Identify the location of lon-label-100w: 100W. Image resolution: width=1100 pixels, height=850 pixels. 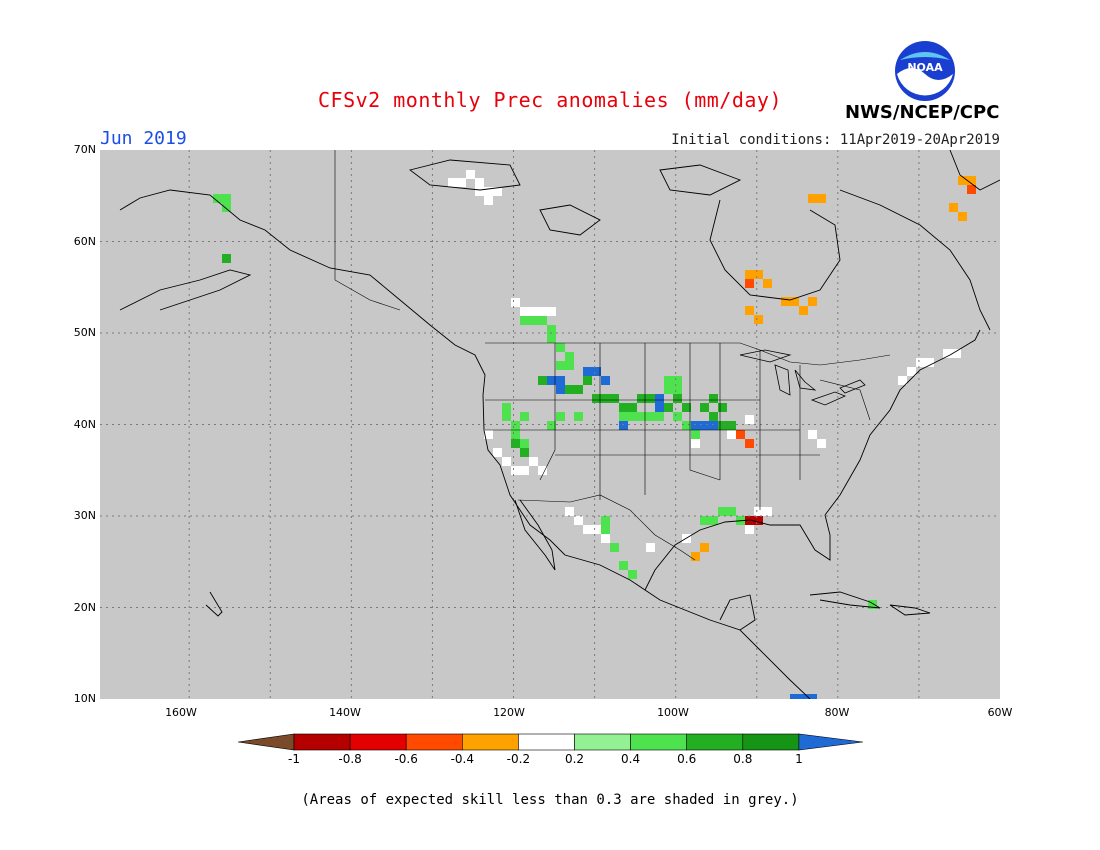
(673, 712).